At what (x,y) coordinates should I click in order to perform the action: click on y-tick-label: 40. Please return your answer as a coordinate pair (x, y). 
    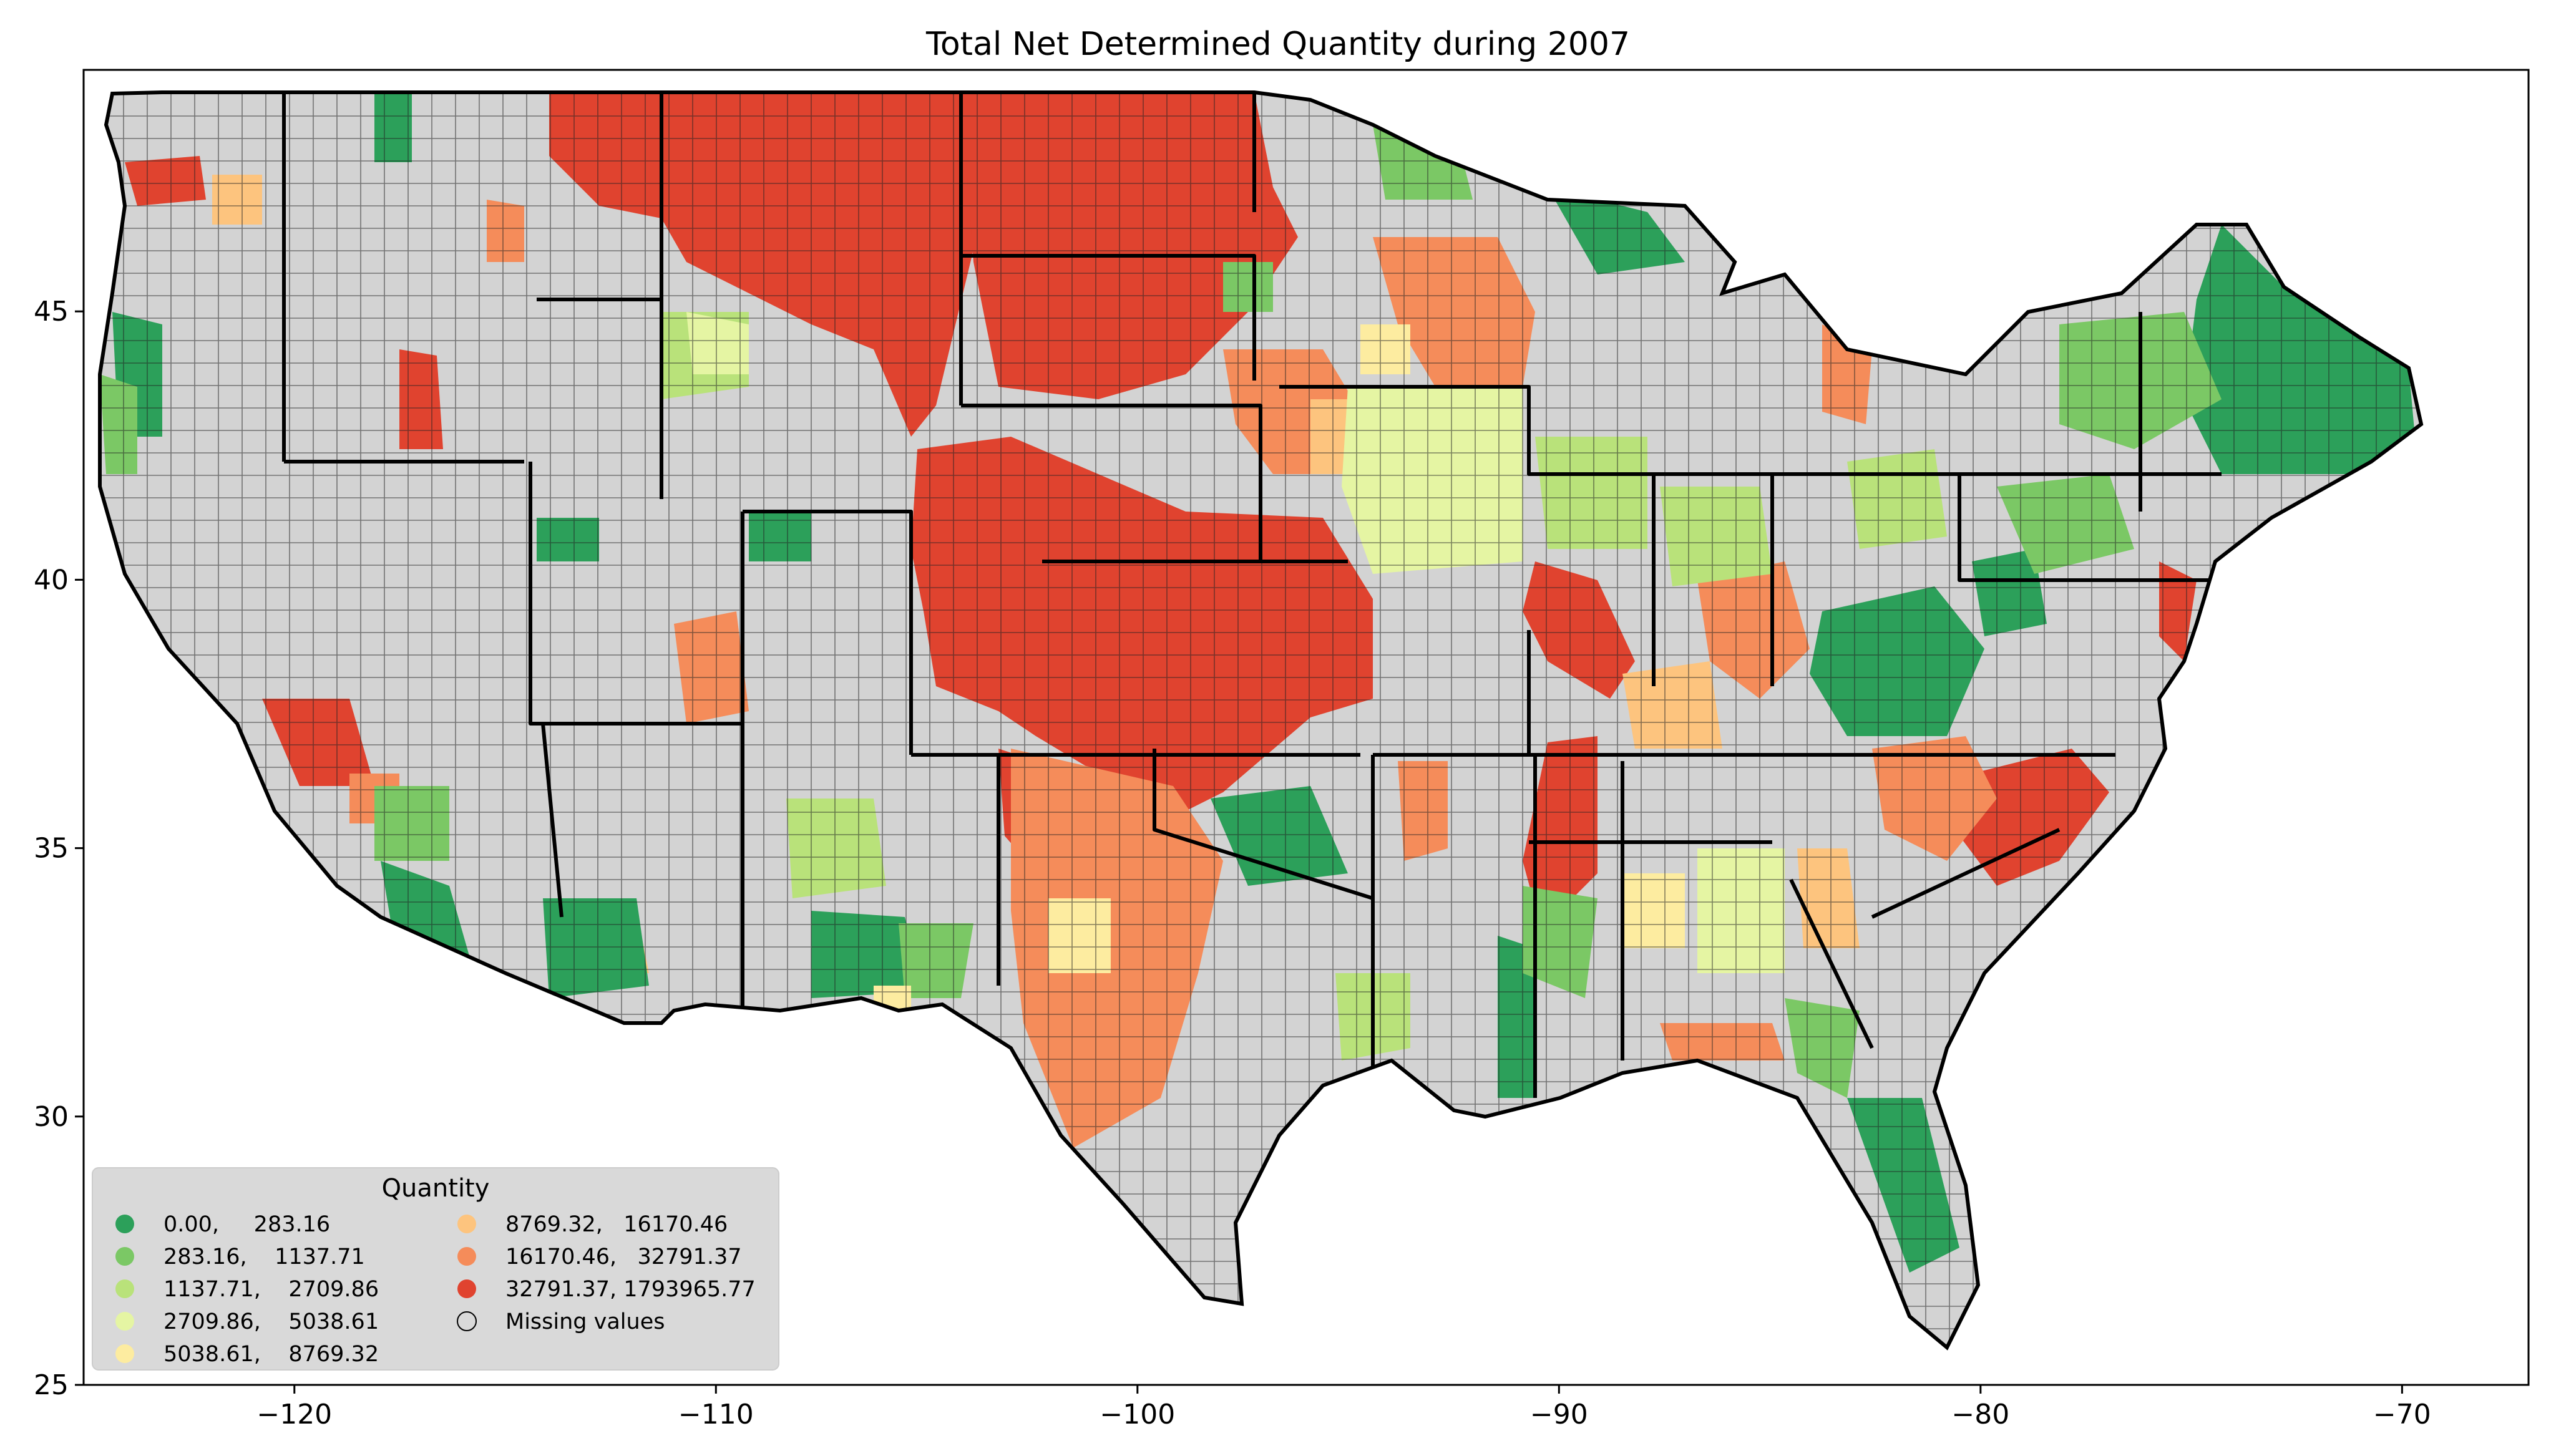
    Looking at the image, I should click on (51, 580).